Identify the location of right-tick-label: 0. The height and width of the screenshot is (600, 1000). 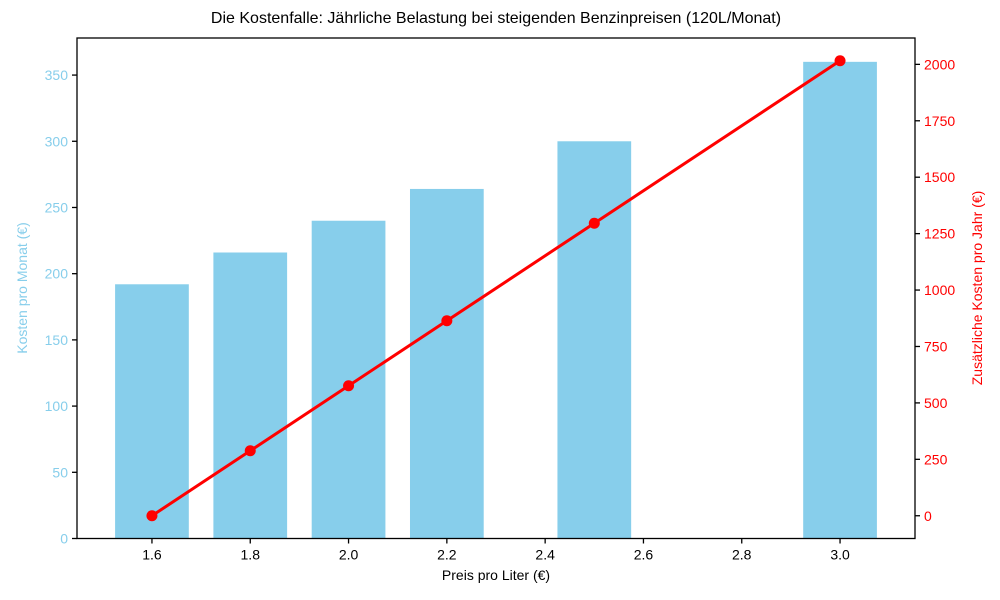
(928, 516).